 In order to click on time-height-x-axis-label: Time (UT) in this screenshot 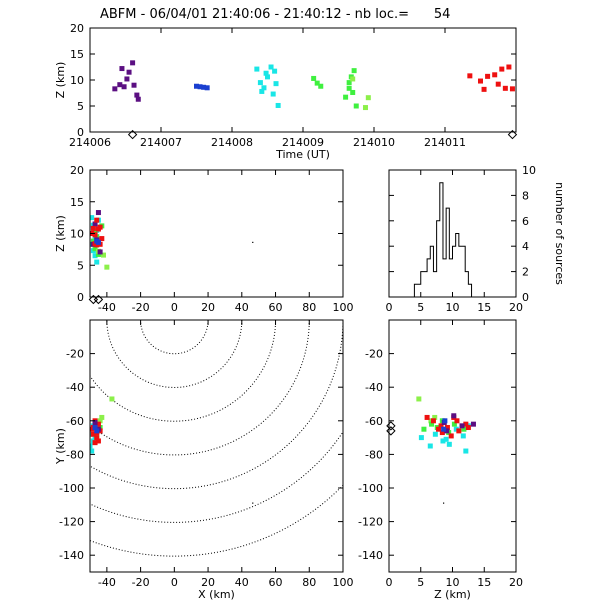, I will do `click(302, 154)`.